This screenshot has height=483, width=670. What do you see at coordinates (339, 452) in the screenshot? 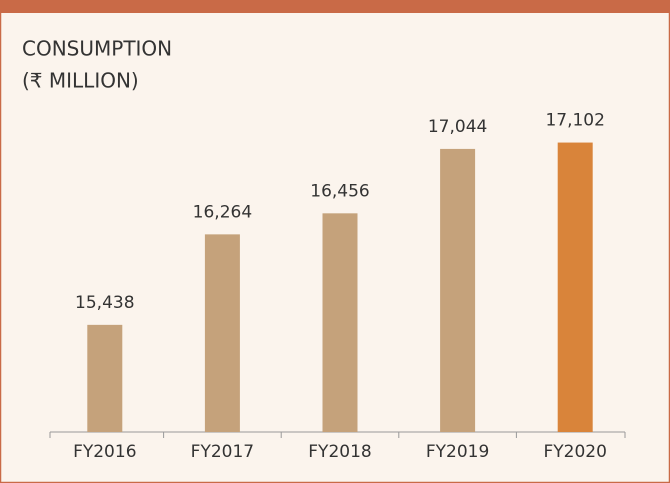
I see `x-tick-label: FY2018` at bounding box center [339, 452].